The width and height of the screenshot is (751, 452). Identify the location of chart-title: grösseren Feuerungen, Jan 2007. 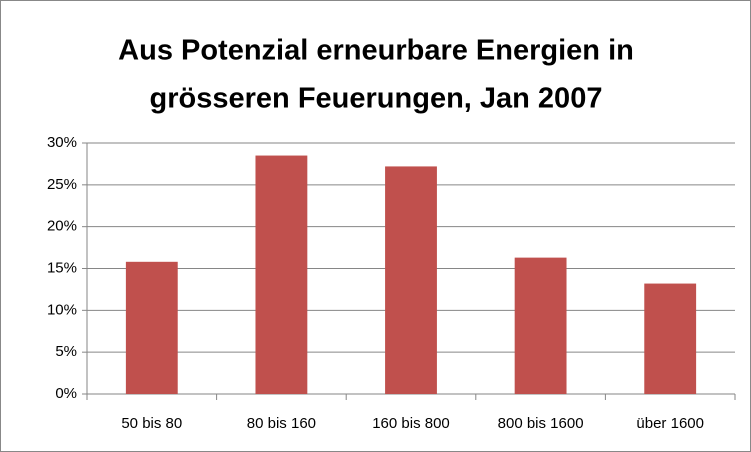
(376, 99).